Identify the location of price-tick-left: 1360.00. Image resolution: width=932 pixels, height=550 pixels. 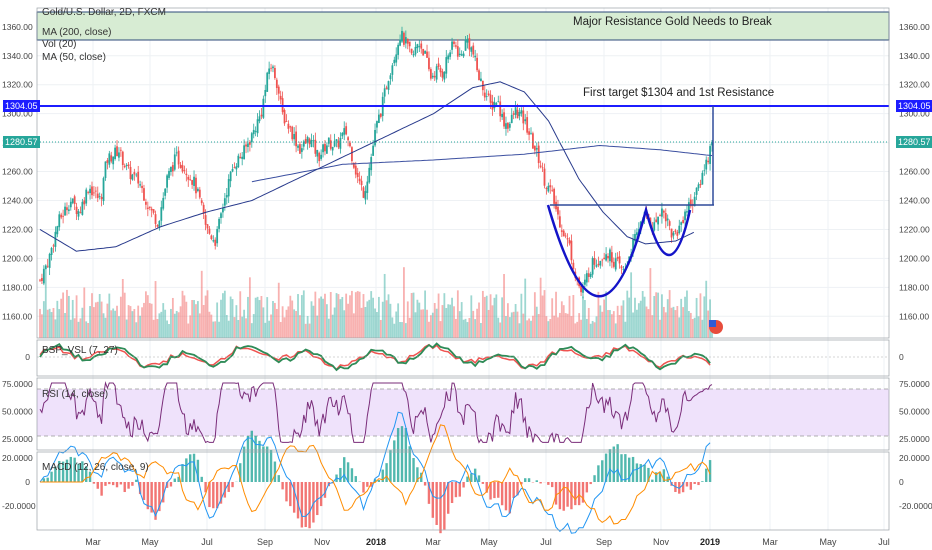
(17, 27).